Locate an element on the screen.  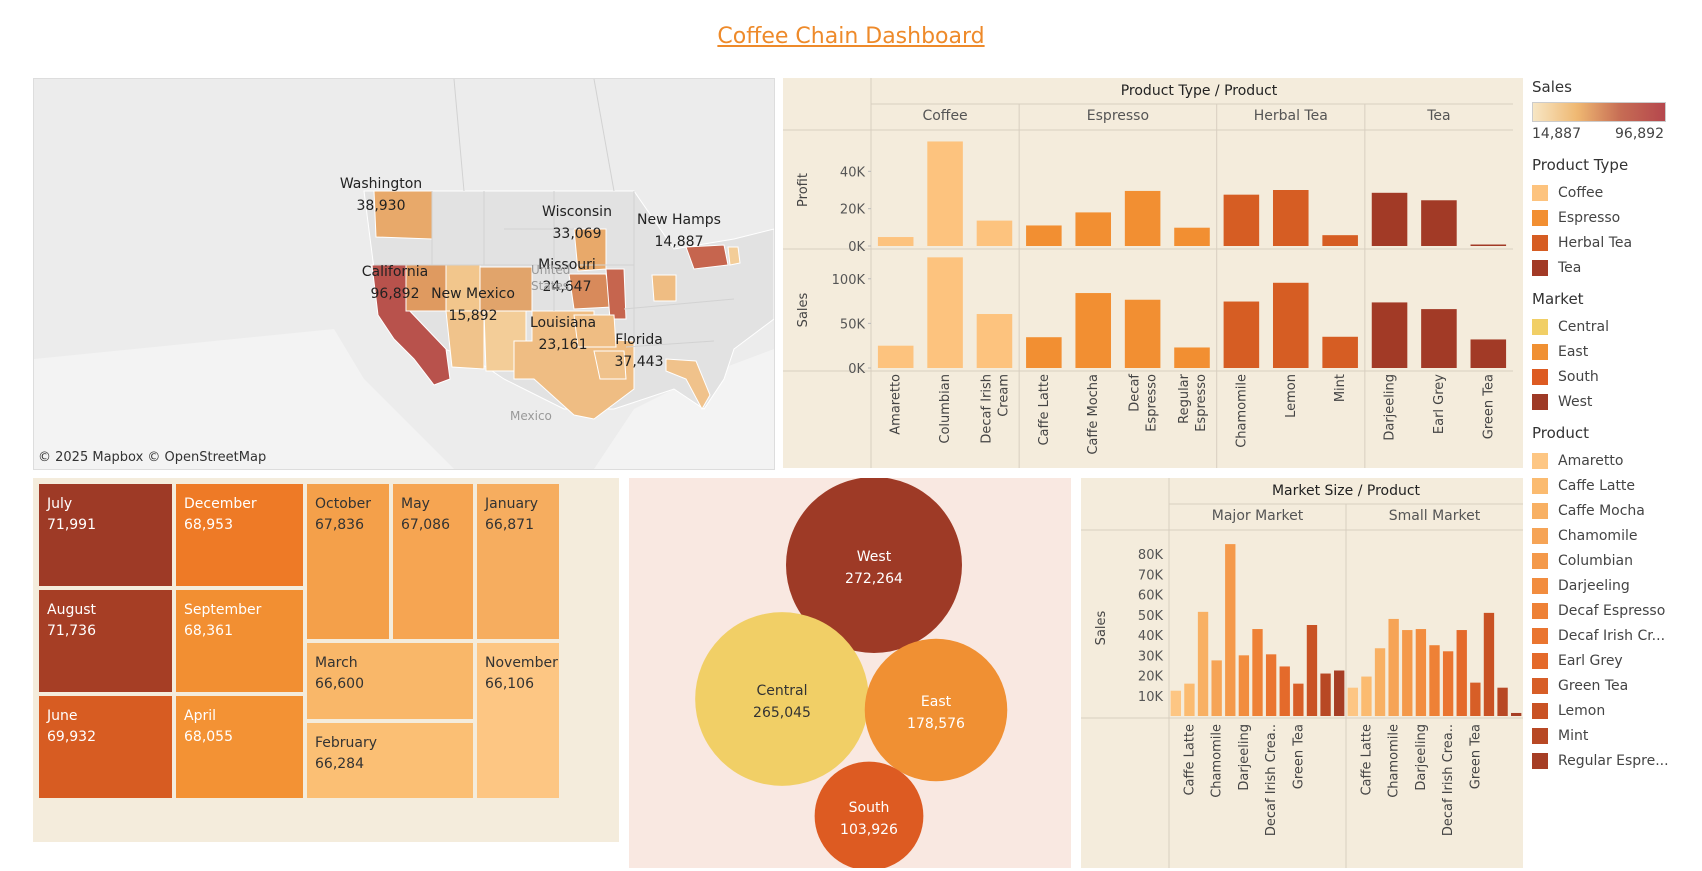
treemap-cell-january: January 66,871 is located at coordinates (518, 561).